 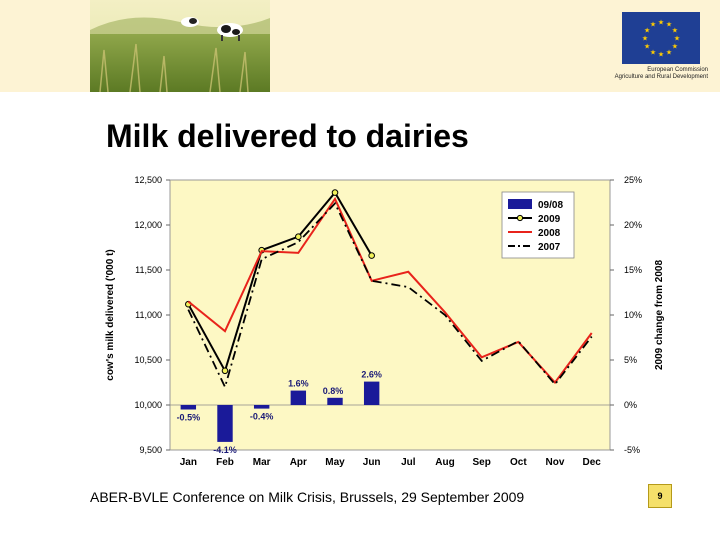 I want to click on y2-tick-label: 25%, so click(x=633, y=180).